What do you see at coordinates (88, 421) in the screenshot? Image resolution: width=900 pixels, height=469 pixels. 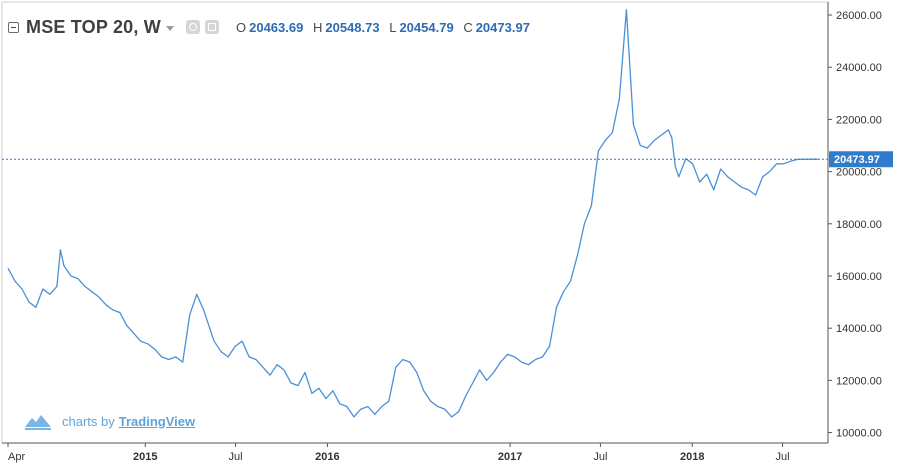 I see `watermark-prefix: charts by` at bounding box center [88, 421].